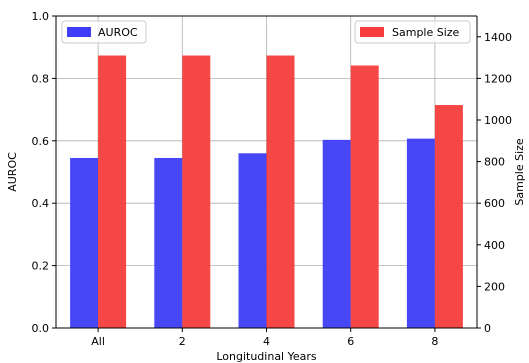  I want to click on legend-label-auroc: AUROC, so click(118, 32).